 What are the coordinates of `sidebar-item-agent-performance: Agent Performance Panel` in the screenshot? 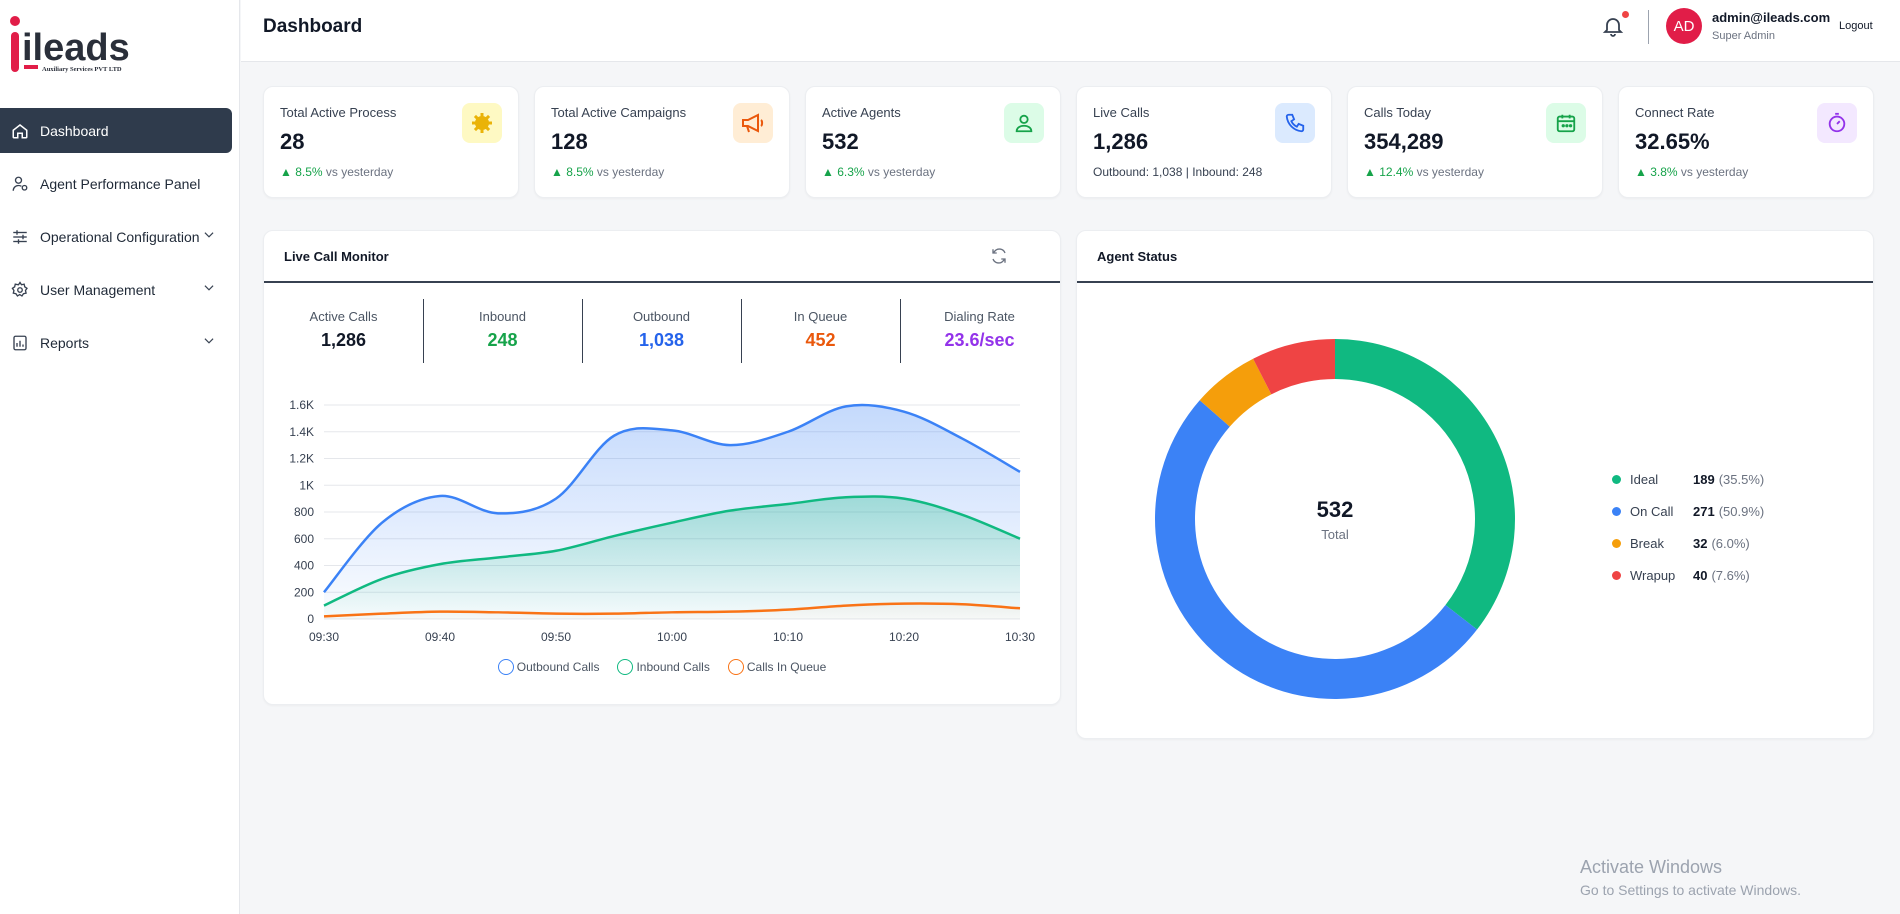 It's located at (116, 183).